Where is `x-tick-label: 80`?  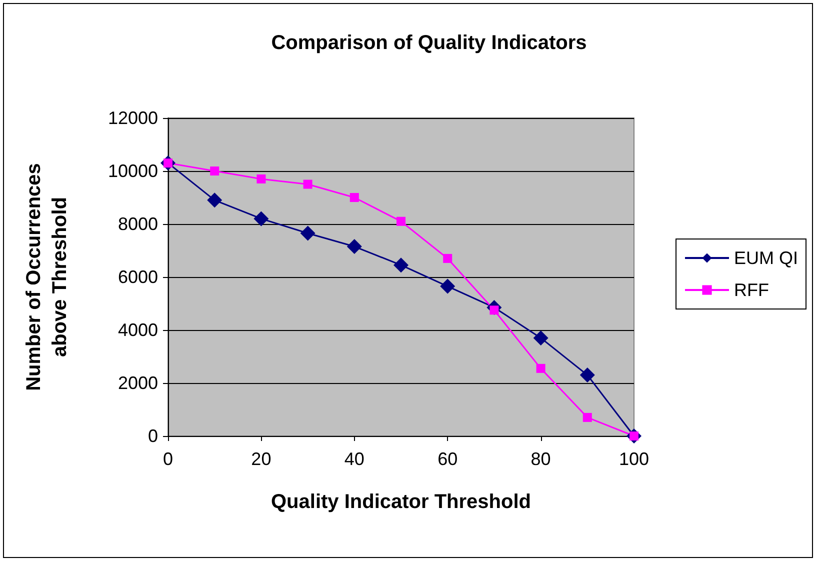 x-tick-label: 80 is located at coordinates (540, 459).